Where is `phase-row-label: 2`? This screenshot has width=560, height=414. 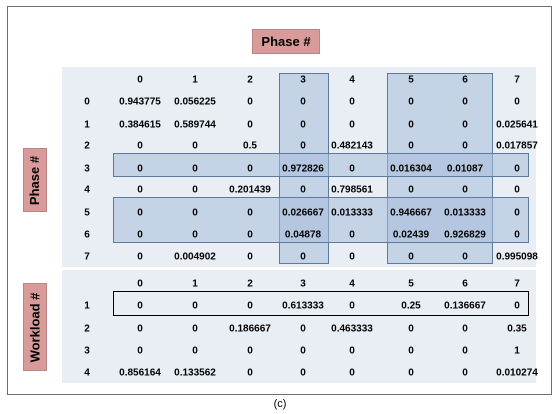
phase-row-label: 2 is located at coordinates (87, 146).